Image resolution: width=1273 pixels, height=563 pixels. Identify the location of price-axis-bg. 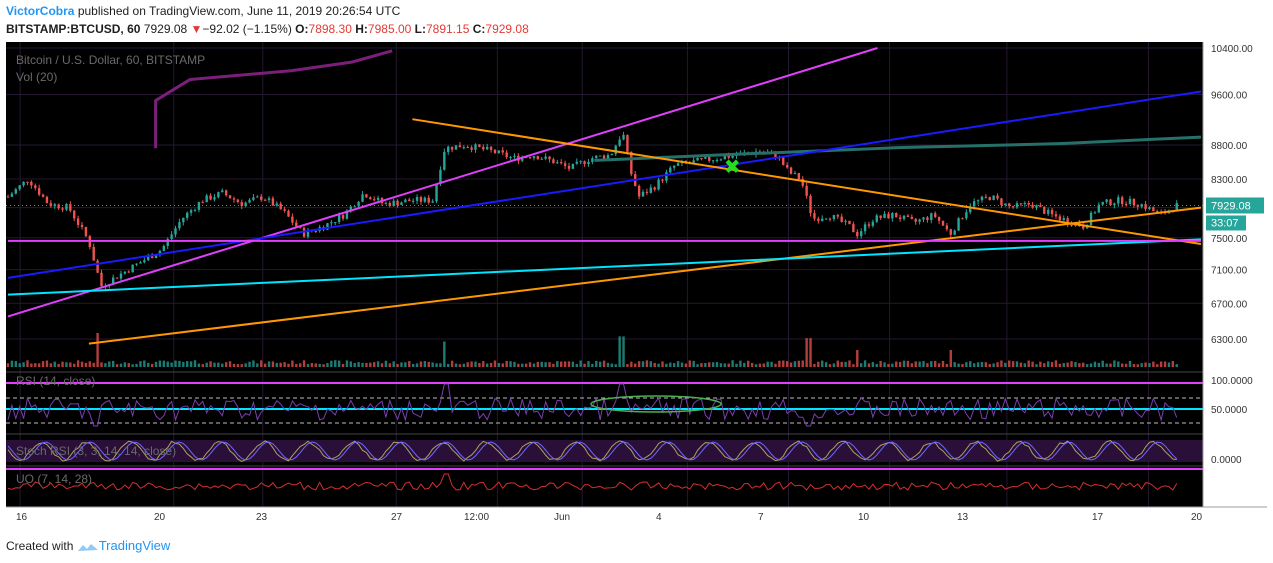
(1235, 274).